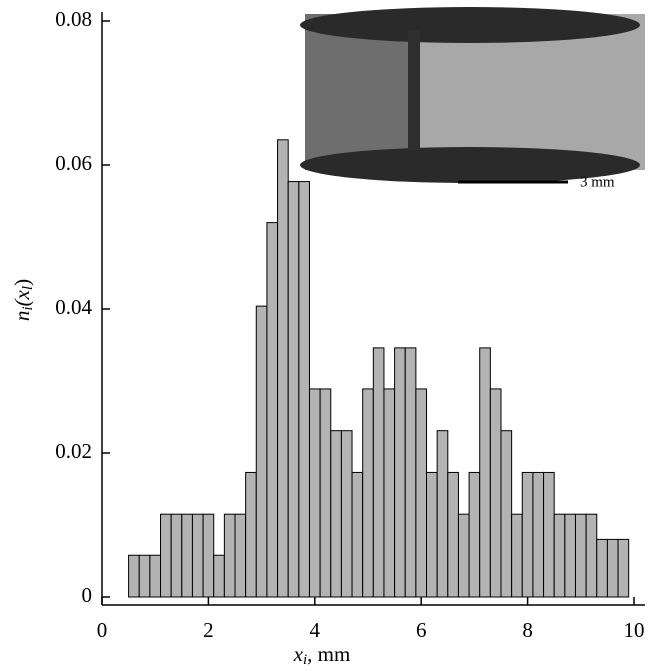  I want to click on x-tick-label: 4, so click(315, 630).